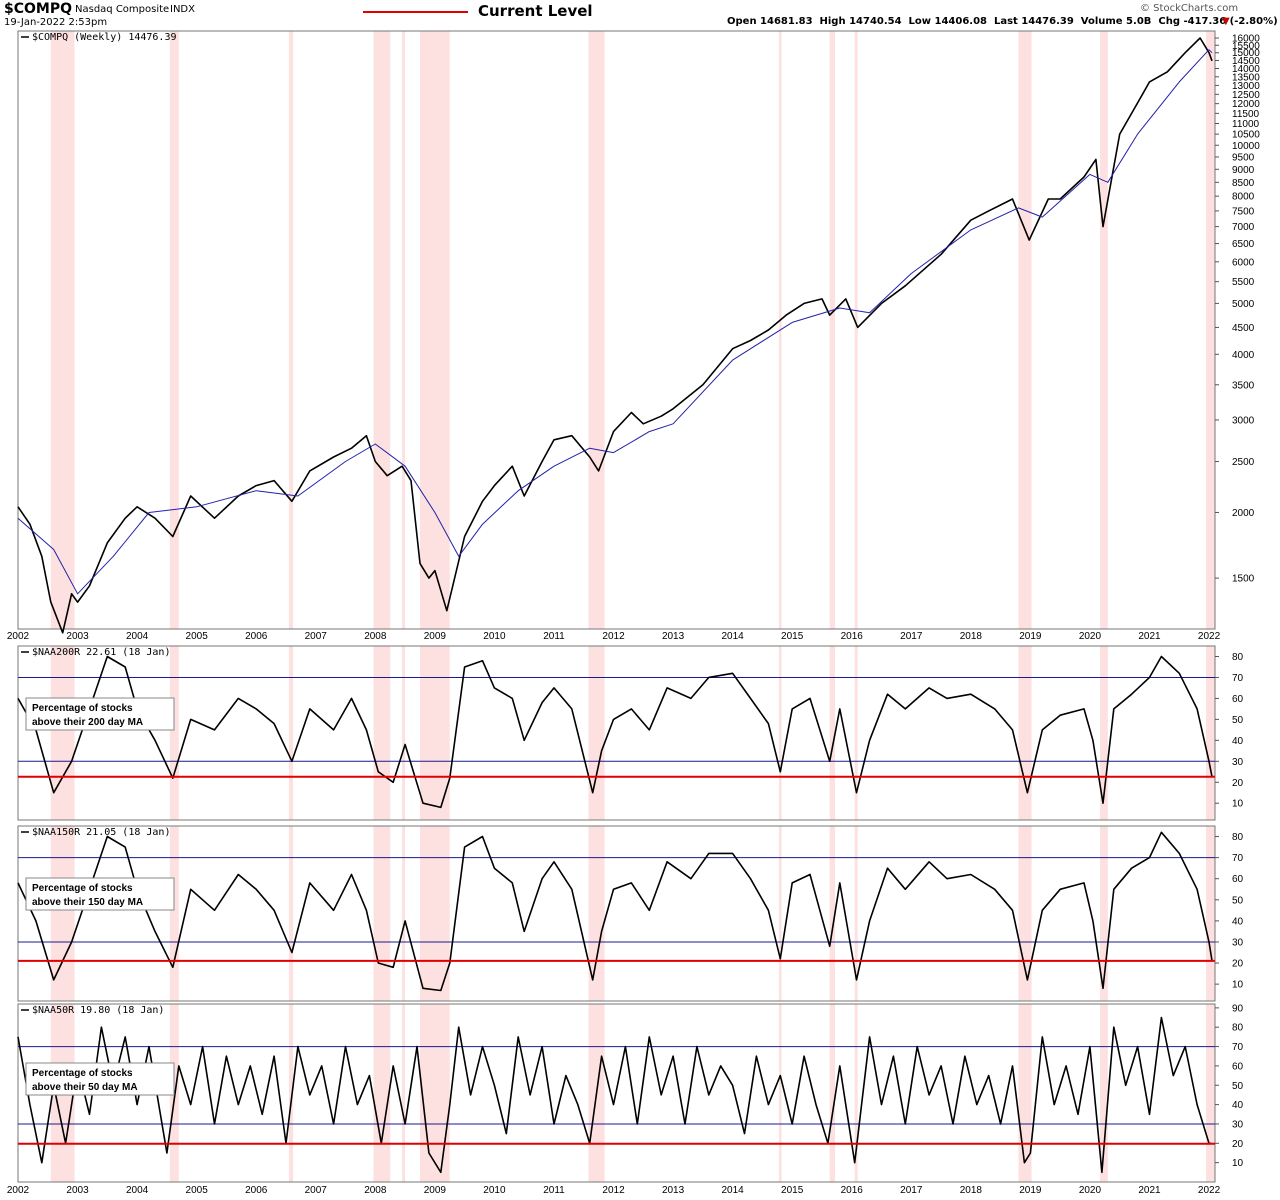 The height and width of the screenshot is (1200, 1280). What do you see at coordinates (1238, 964) in the screenshot?
I see `y-tick-label-2-1: 20` at bounding box center [1238, 964].